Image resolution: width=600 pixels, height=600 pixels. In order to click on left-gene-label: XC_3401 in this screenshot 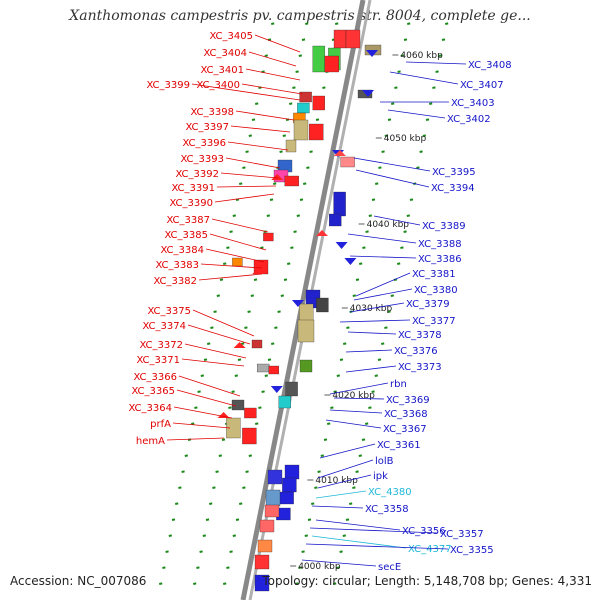, I will do `click(222, 70)`.